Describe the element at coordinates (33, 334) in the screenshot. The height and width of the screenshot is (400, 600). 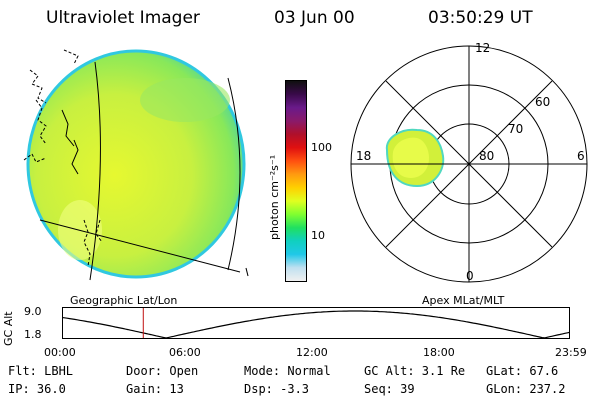
I see `timeline-ytick-min: 1.8` at that location.